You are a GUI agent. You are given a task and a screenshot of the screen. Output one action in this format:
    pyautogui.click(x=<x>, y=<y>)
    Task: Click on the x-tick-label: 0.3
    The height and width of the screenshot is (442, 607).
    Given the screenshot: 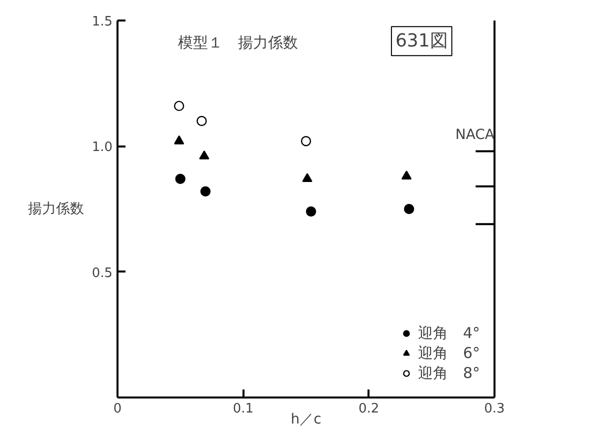 What is the action you would take?
    pyautogui.click(x=494, y=409)
    